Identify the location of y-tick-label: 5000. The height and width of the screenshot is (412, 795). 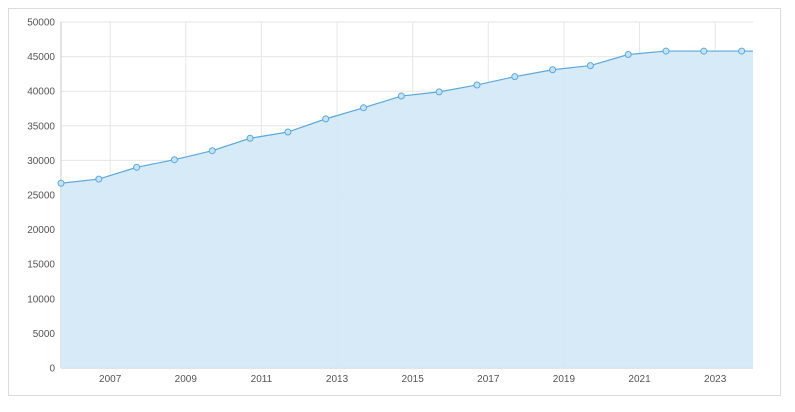
(44, 334).